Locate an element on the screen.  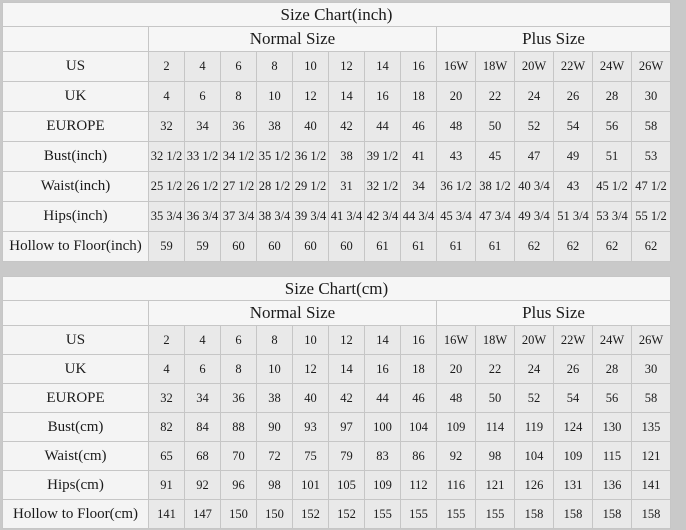
row-label: UK is located at coordinates (75, 369).